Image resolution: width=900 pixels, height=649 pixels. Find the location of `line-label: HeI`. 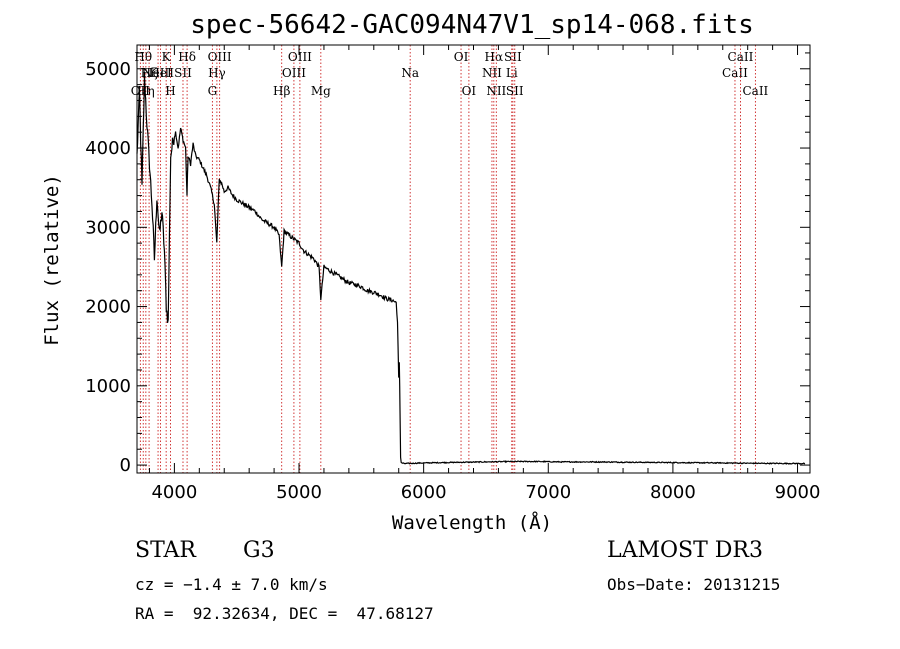

line-label: HeI is located at coordinates (160, 73).